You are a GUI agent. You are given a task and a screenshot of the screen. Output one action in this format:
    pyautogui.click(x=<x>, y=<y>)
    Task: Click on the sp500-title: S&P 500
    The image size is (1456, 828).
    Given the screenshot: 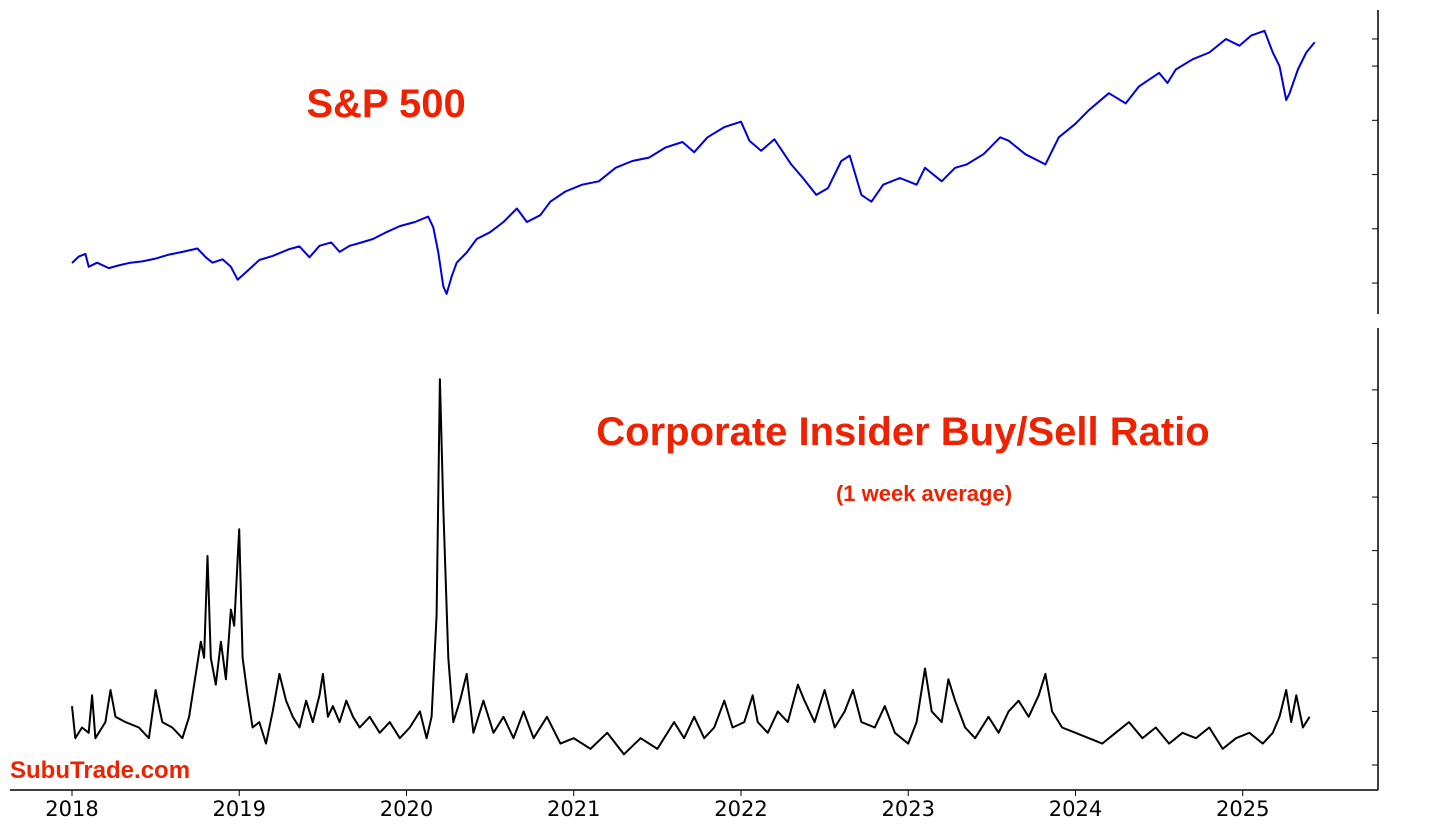 What is the action you would take?
    pyautogui.click(x=385, y=104)
    